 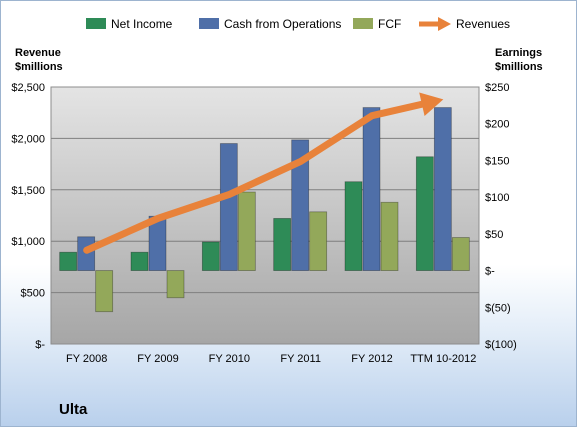 I want to click on legend-label-cash-from-operations: Cash from Operations, so click(x=282, y=24).